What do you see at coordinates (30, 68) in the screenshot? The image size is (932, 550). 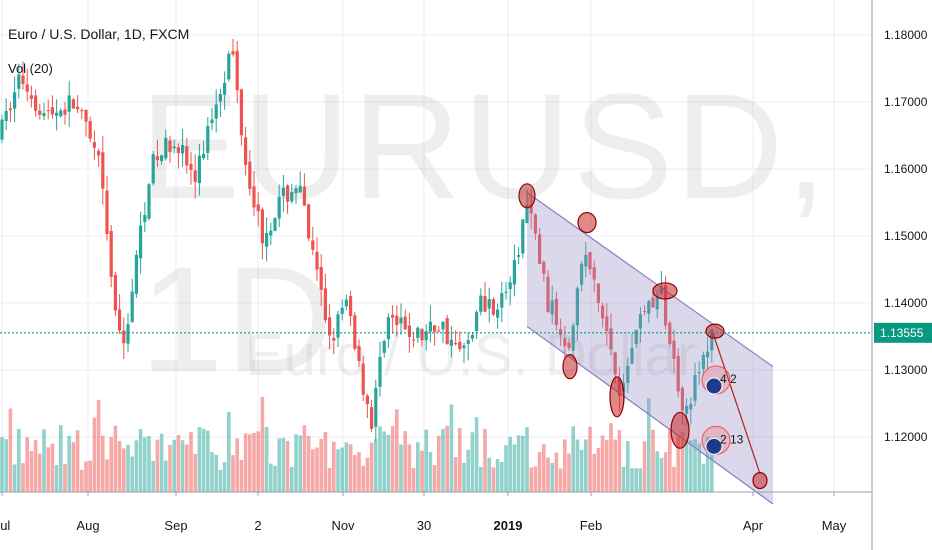 I see `volume-indicator-label: Vol (20)` at bounding box center [30, 68].